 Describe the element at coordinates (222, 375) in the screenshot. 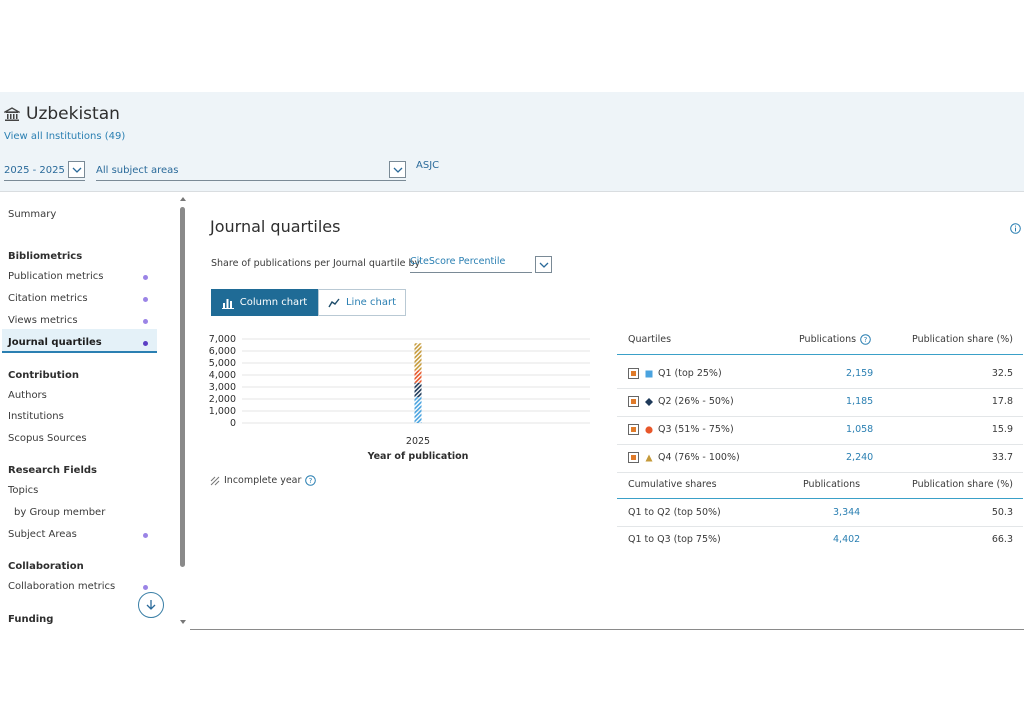

I see `y-tick-label: 4,000` at that location.